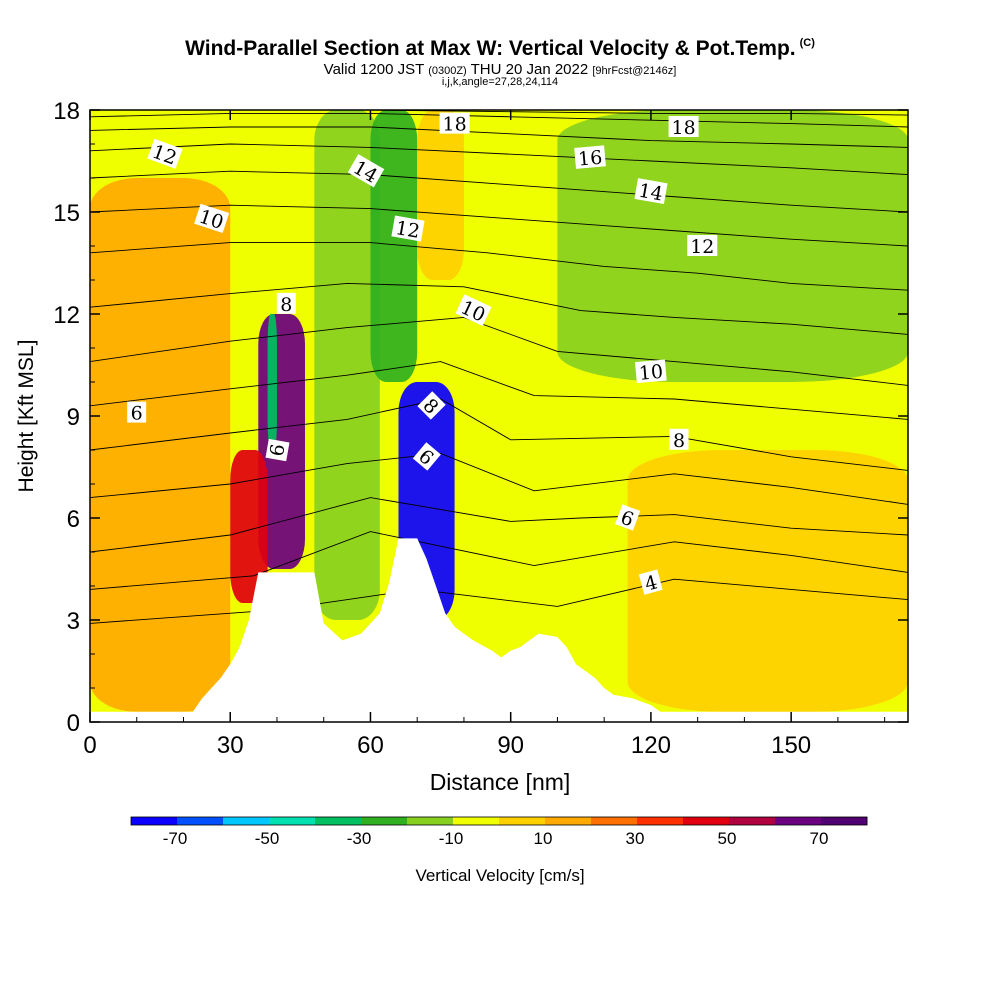 This screenshot has height=1000, width=1000. Describe the element at coordinates (727, 838) in the screenshot. I see `colorbar-tick-label: 50` at that location.